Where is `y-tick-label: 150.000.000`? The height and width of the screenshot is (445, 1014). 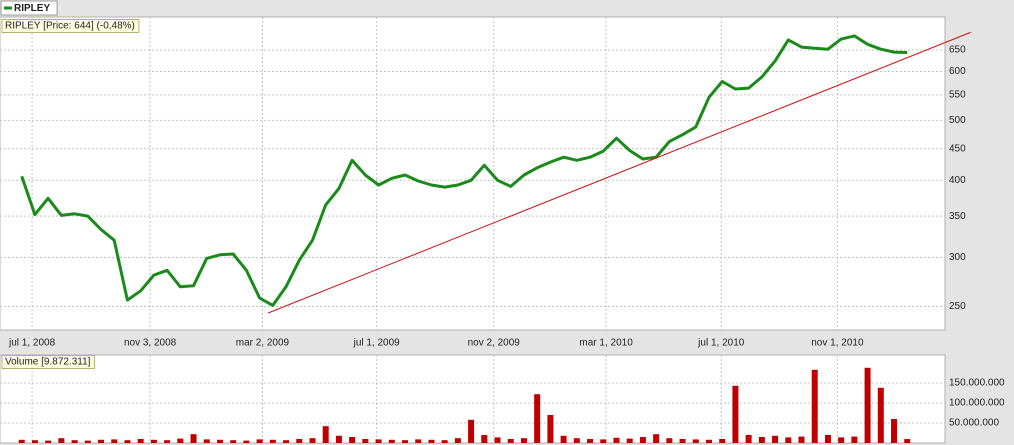
y-tick-label: 150.000.000 is located at coordinates (977, 383).